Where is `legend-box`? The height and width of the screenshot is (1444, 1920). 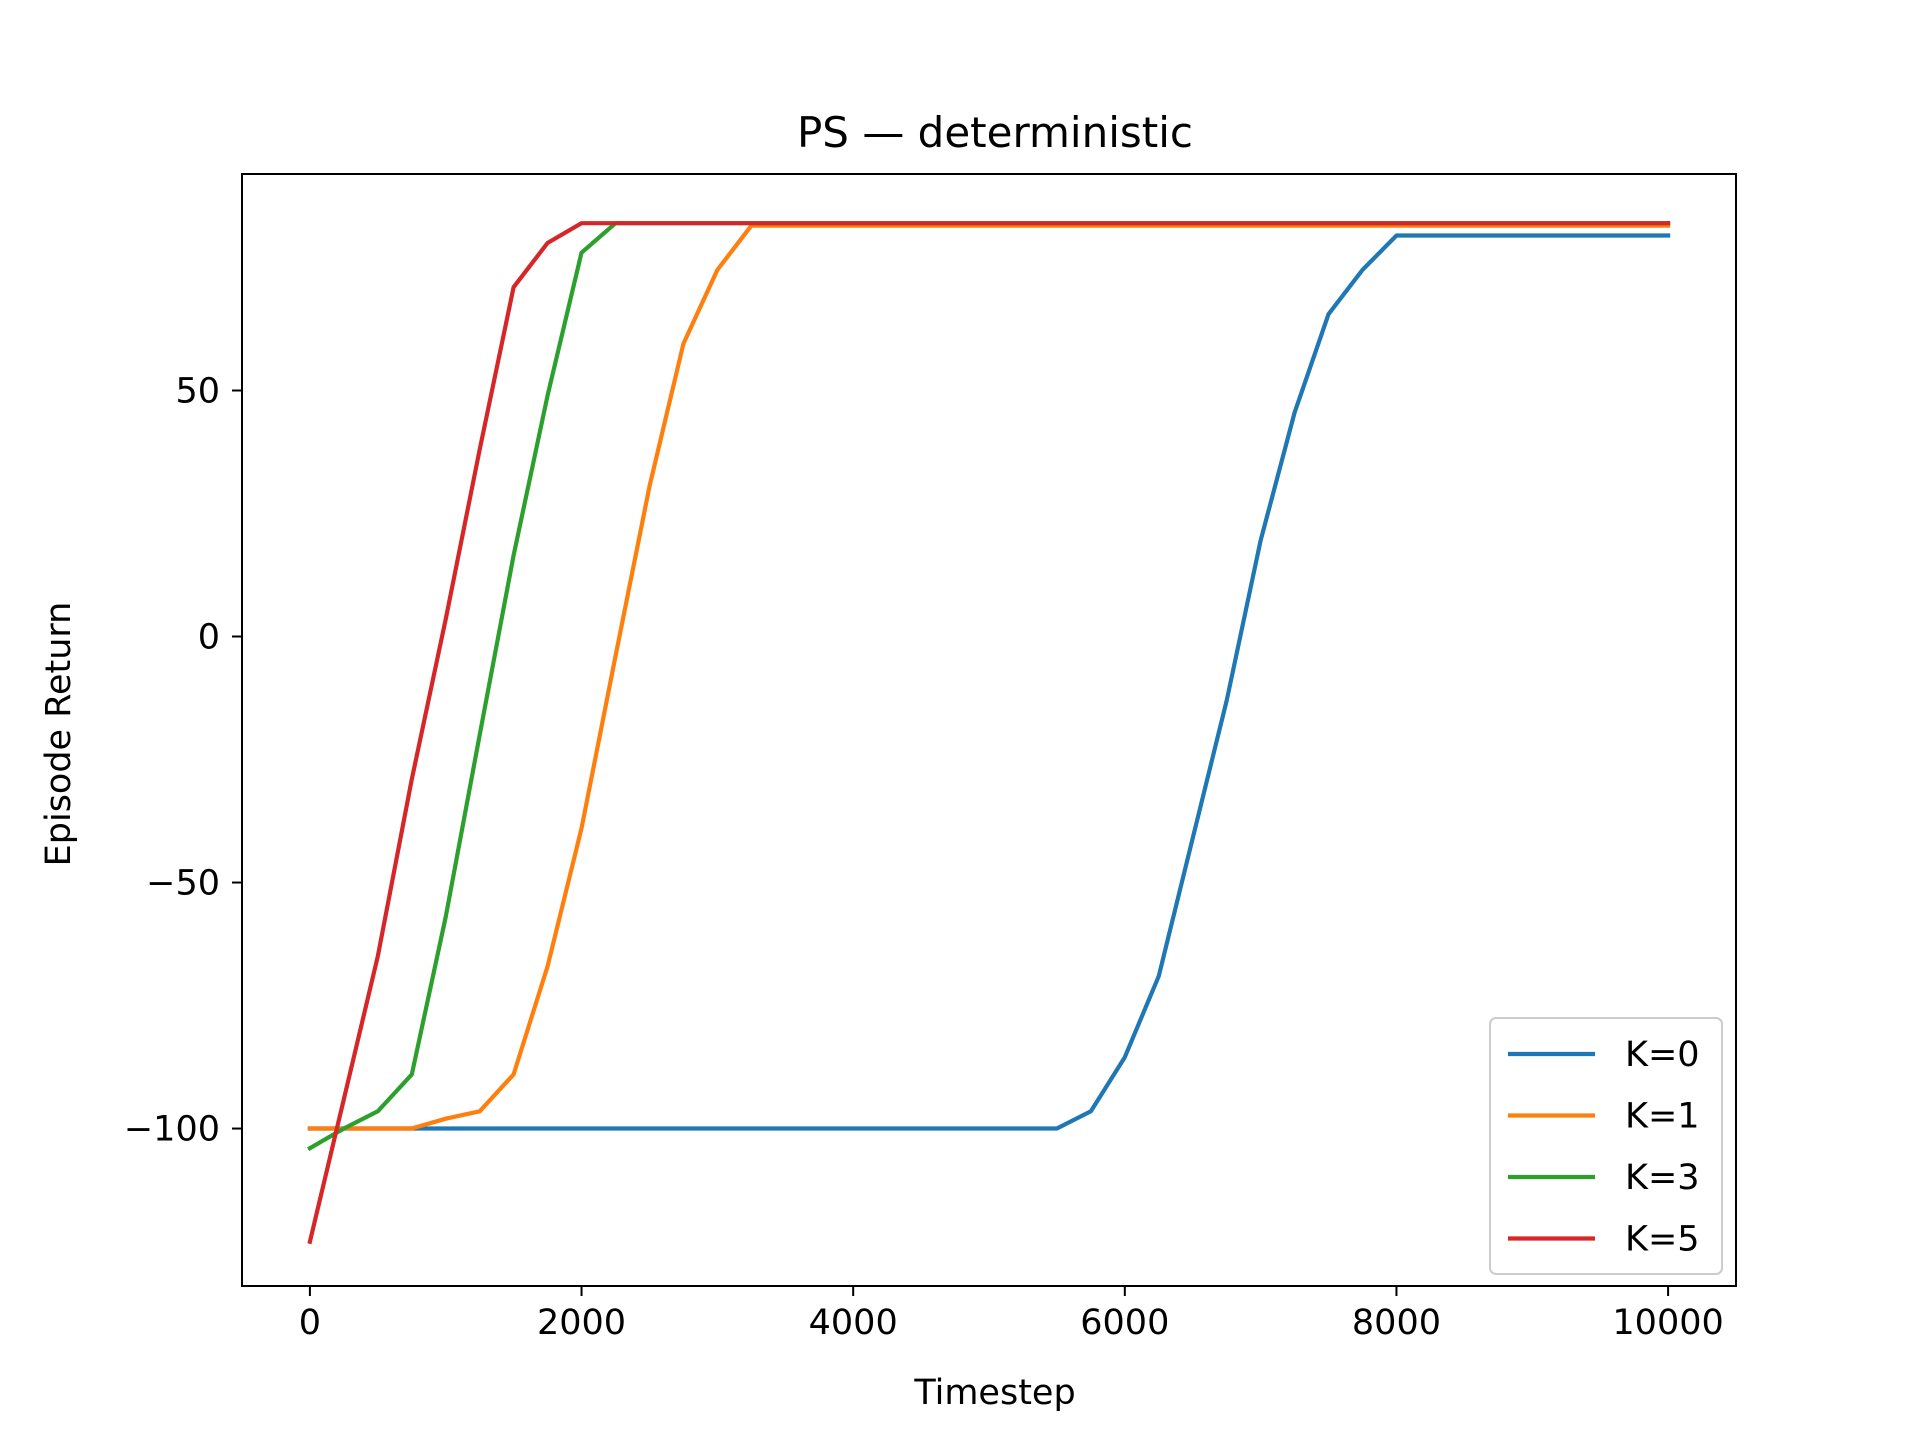
legend-box is located at coordinates (1606, 1146).